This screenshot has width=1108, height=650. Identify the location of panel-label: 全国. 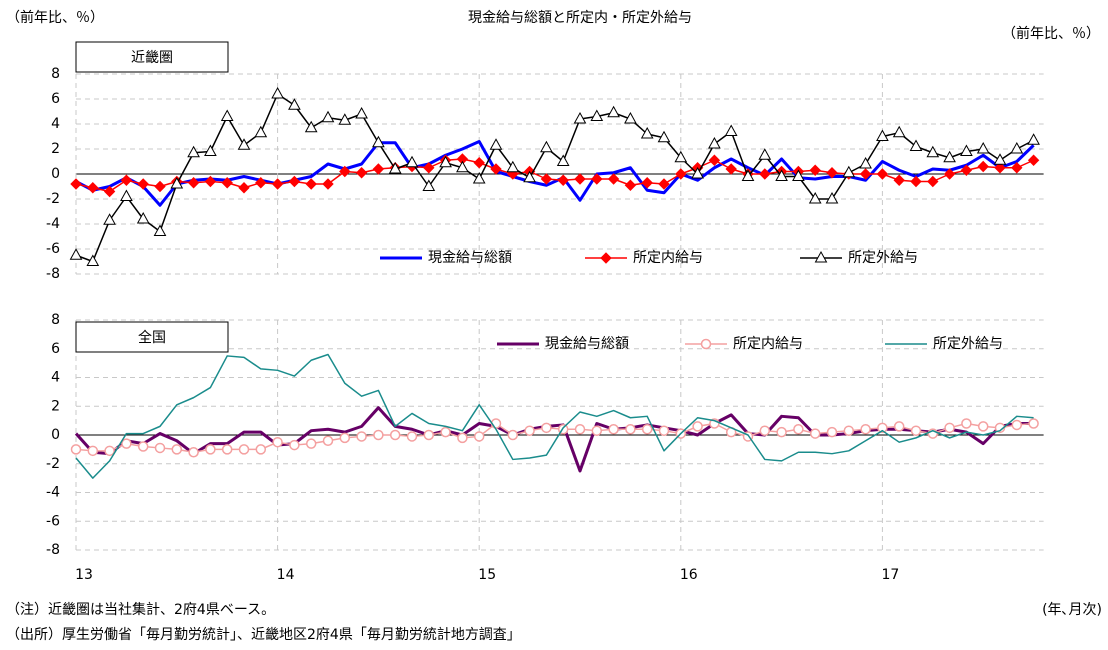
(152, 337).